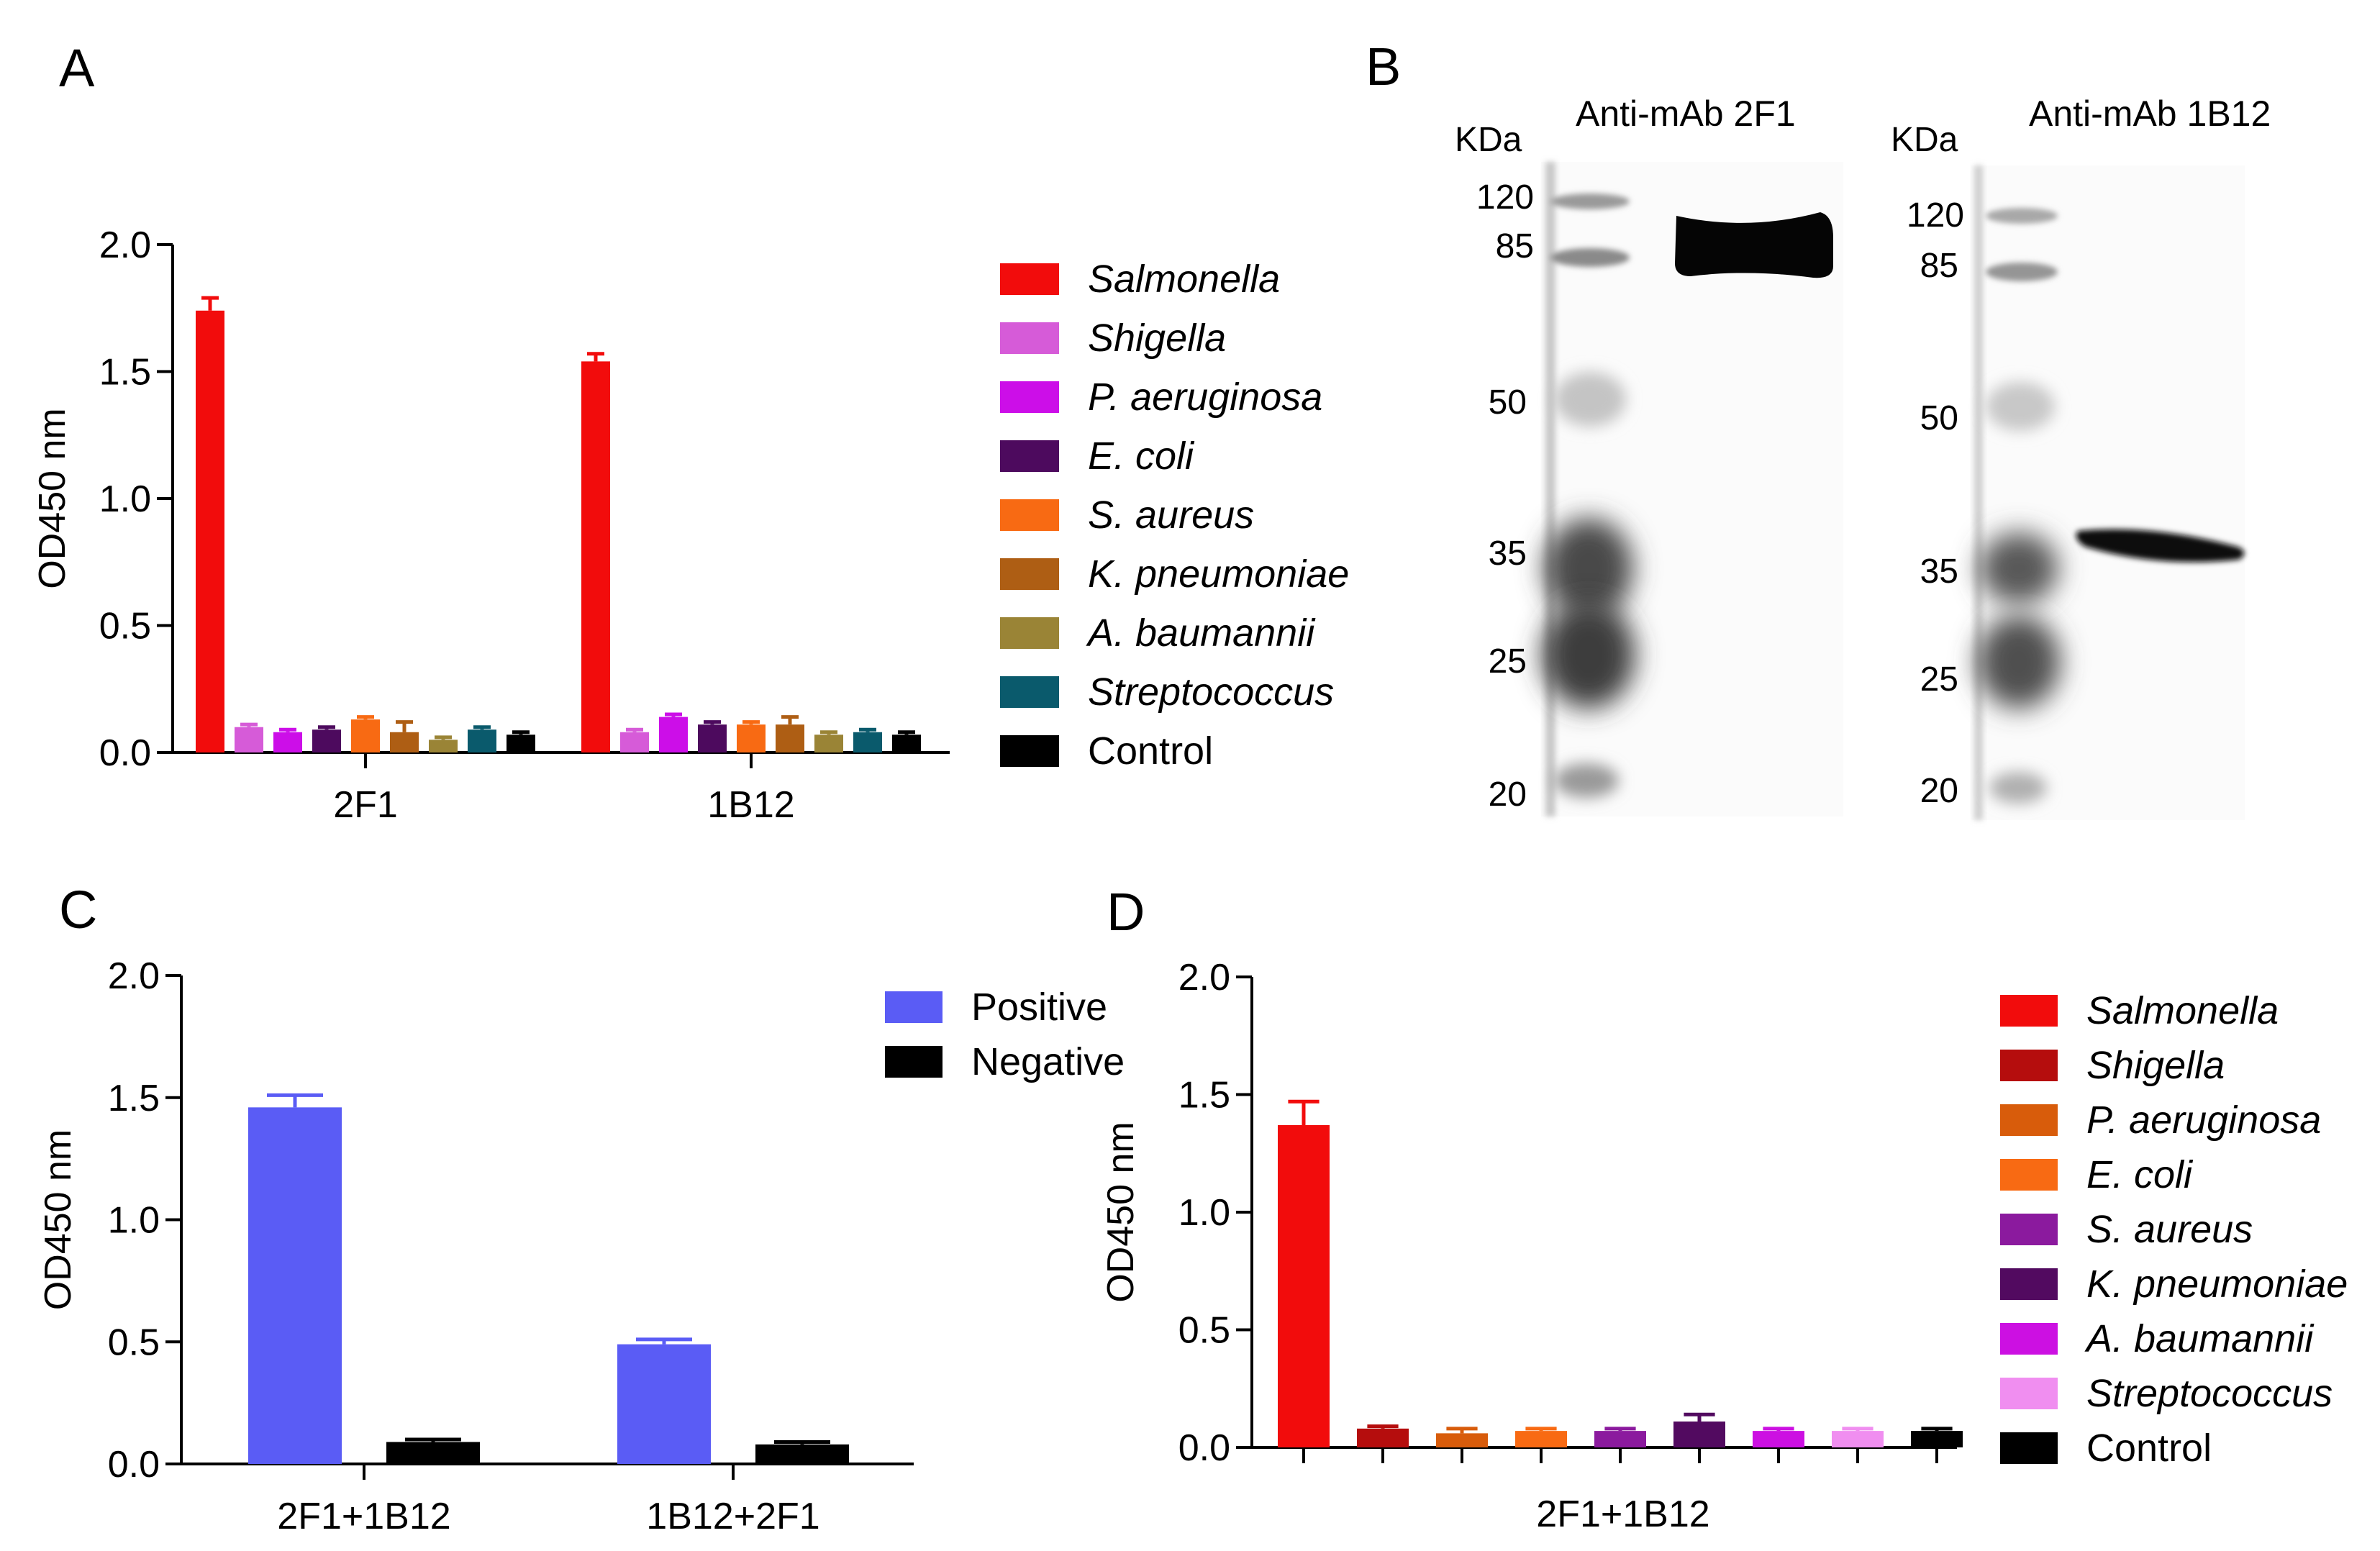  Describe the element at coordinates (1935, 503) in the screenshot. I see `marker-labels-1b12: 120 85 50 35 25 20` at that location.